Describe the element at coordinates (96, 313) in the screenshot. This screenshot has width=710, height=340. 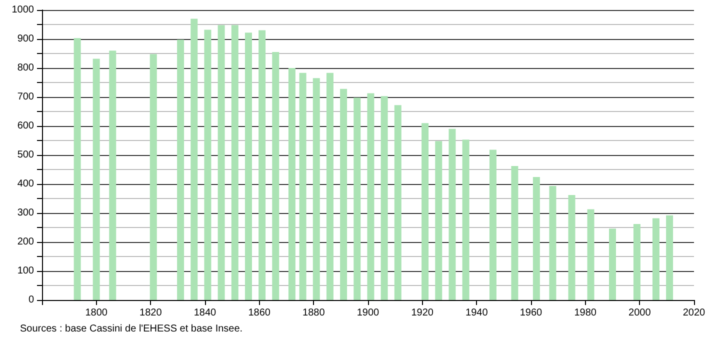
I see `x-tick-label: 1800` at that location.